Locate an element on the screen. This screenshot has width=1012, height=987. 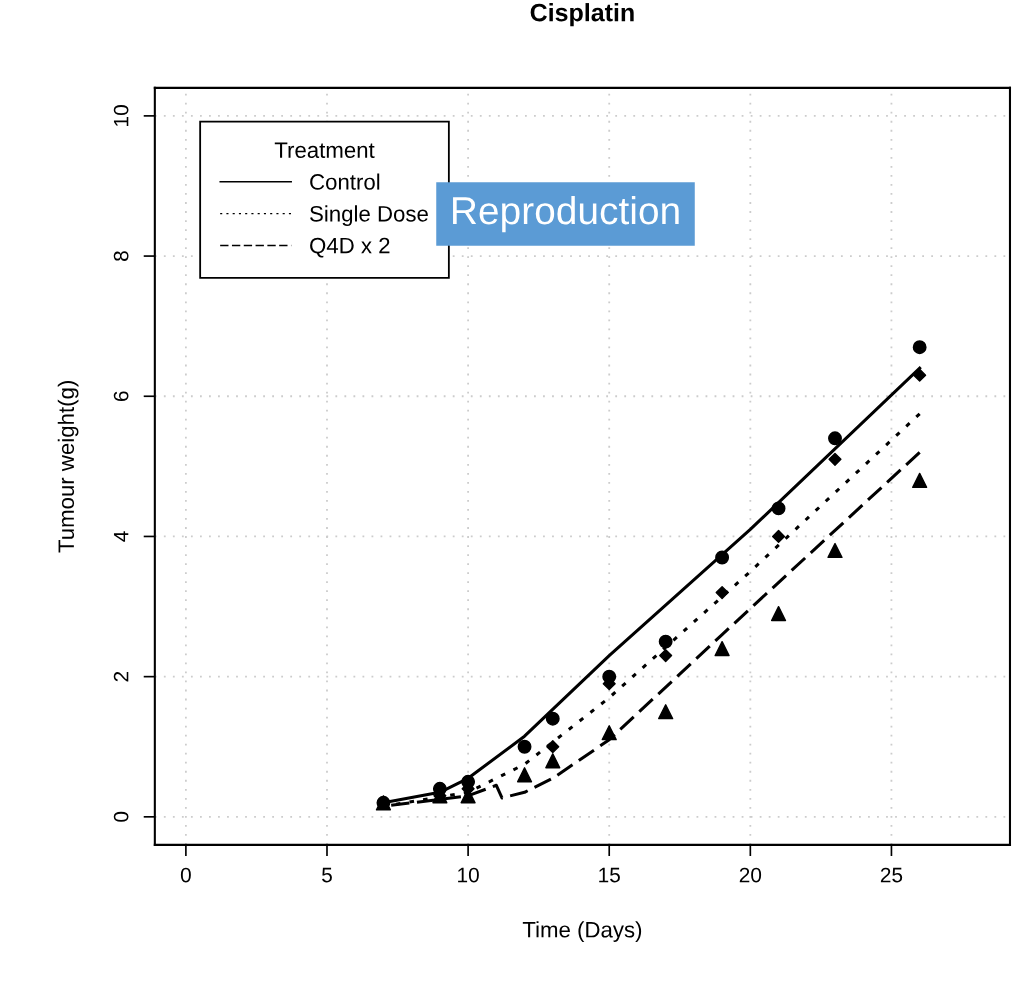
y-axis-title: Tumour weight(g) is located at coordinates (68, 467).